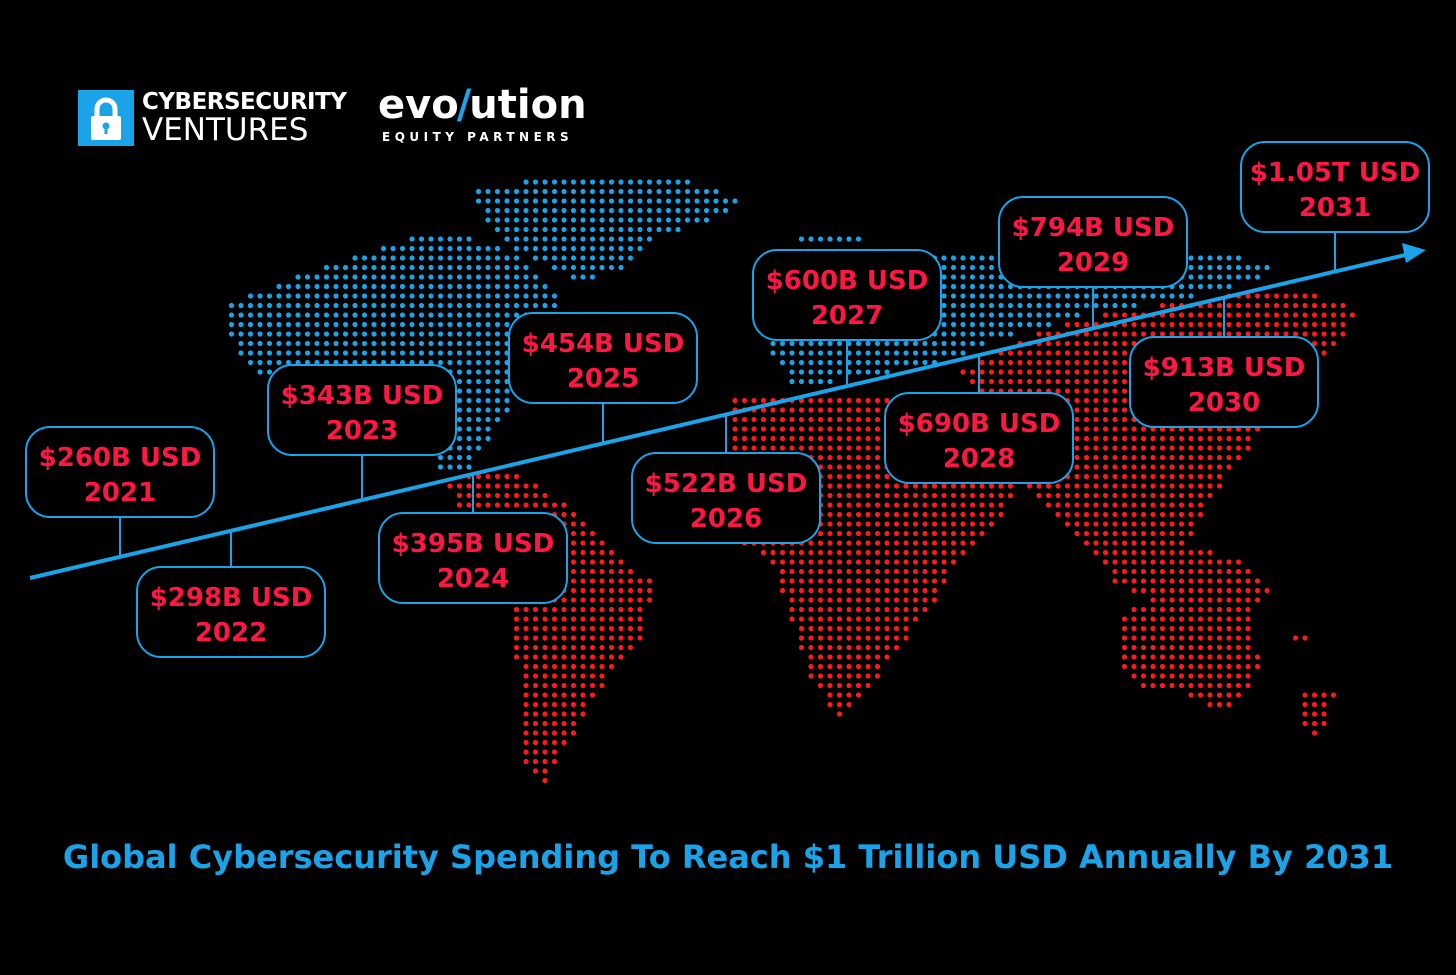 The image size is (1456, 975). What do you see at coordinates (418, 105) in the screenshot?
I see `evo-part1: evo` at bounding box center [418, 105].